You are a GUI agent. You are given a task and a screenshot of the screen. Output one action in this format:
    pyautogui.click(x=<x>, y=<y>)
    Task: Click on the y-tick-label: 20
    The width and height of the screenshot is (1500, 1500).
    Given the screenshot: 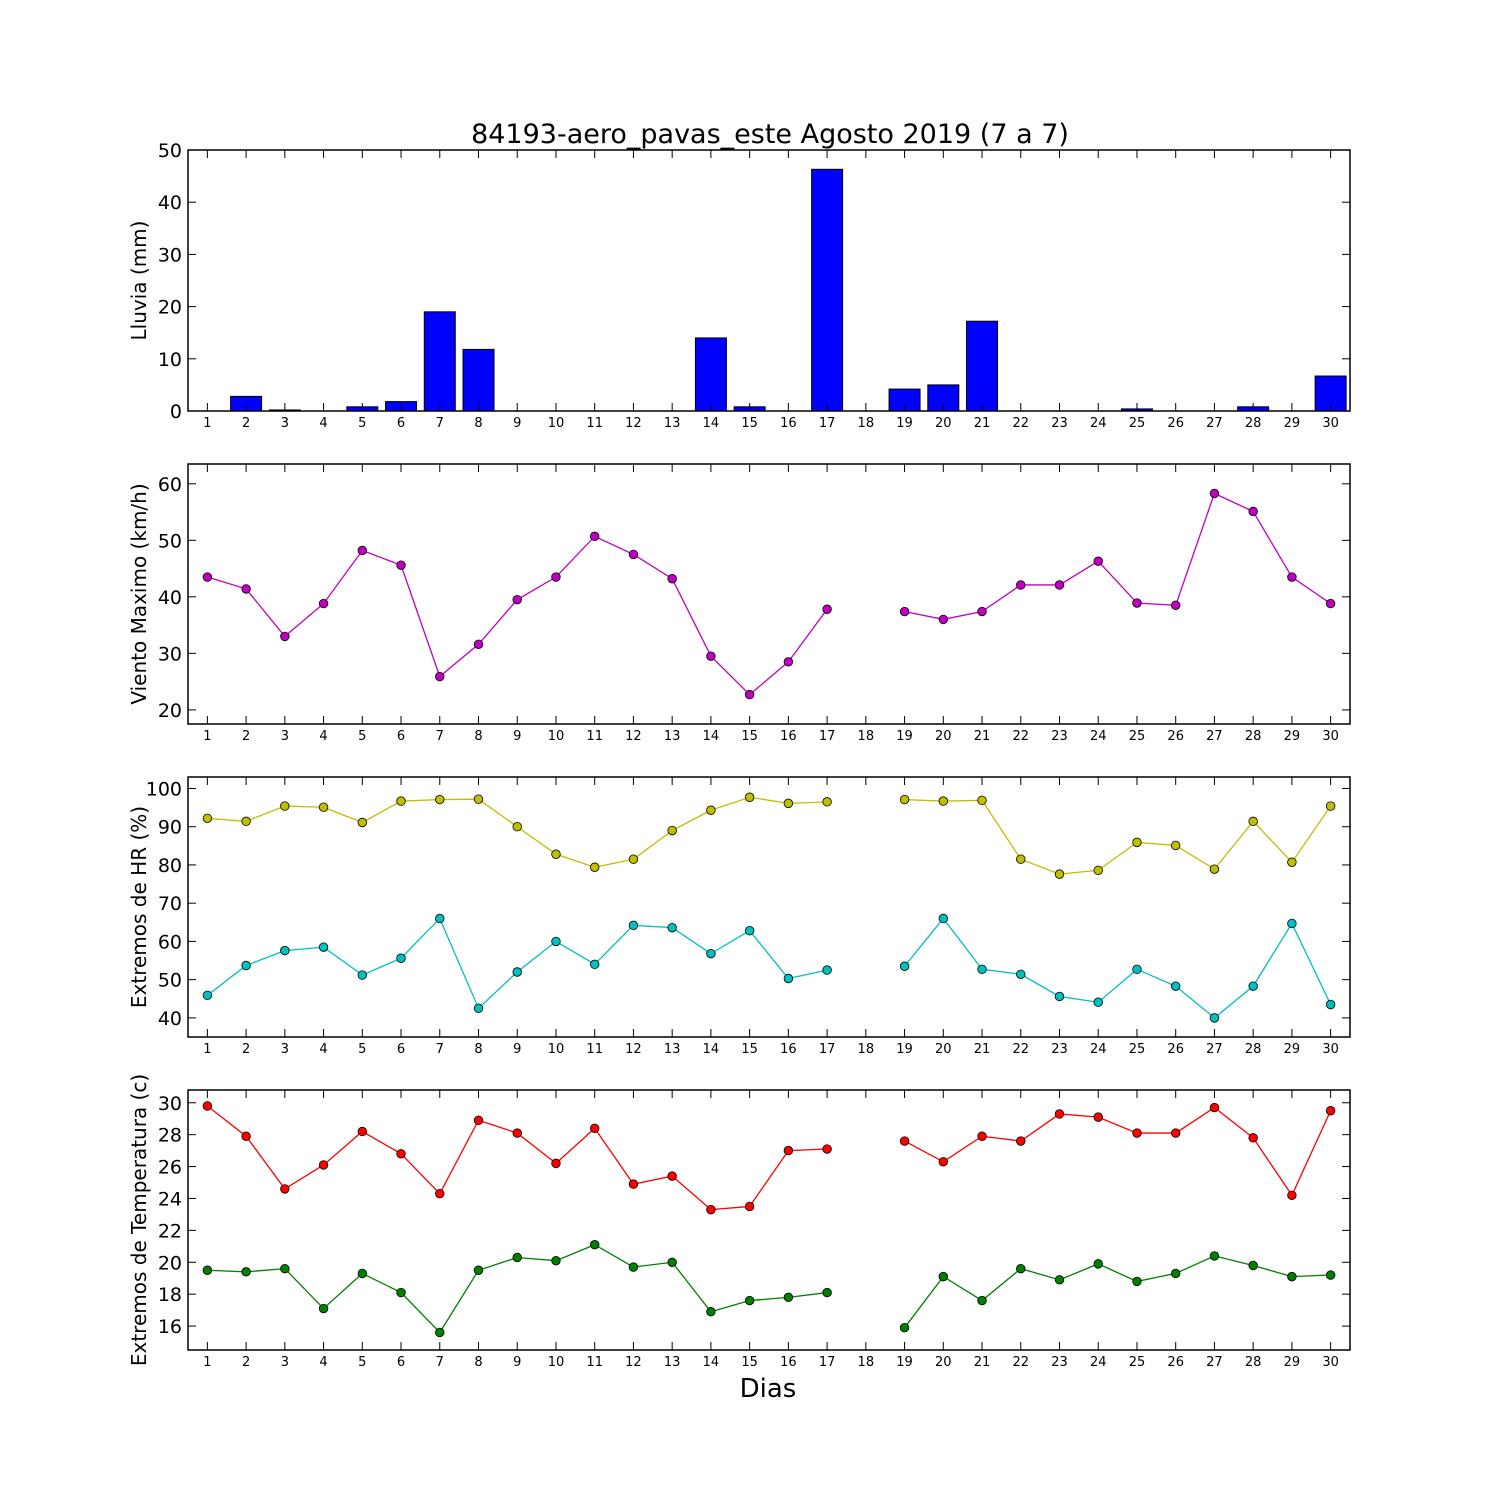 What is the action you would take?
    pyautogui.click(x=170, y=1263)
    